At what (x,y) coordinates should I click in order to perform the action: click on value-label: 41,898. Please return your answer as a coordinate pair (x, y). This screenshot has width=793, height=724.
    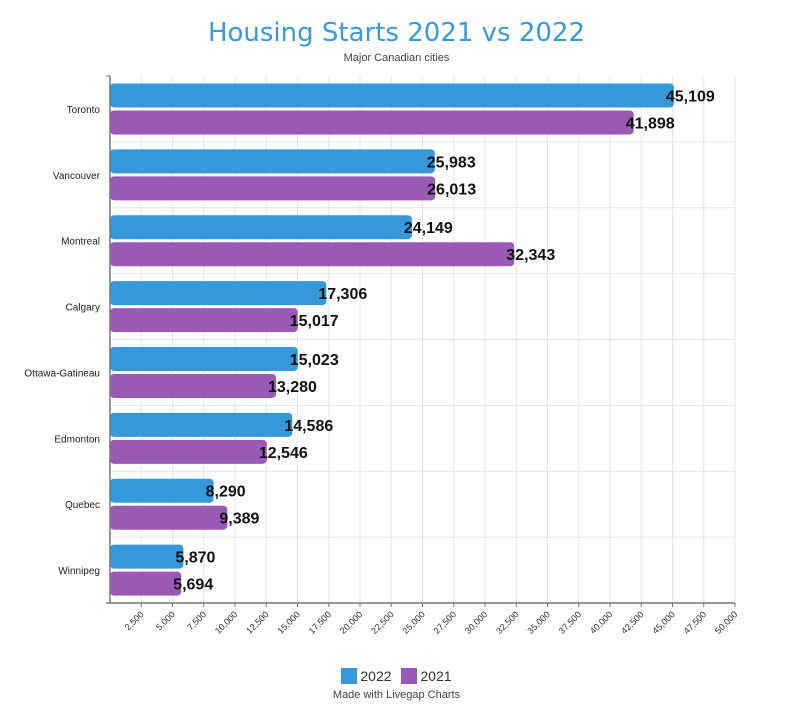
    Looking at the image, I should click on (650, 123).